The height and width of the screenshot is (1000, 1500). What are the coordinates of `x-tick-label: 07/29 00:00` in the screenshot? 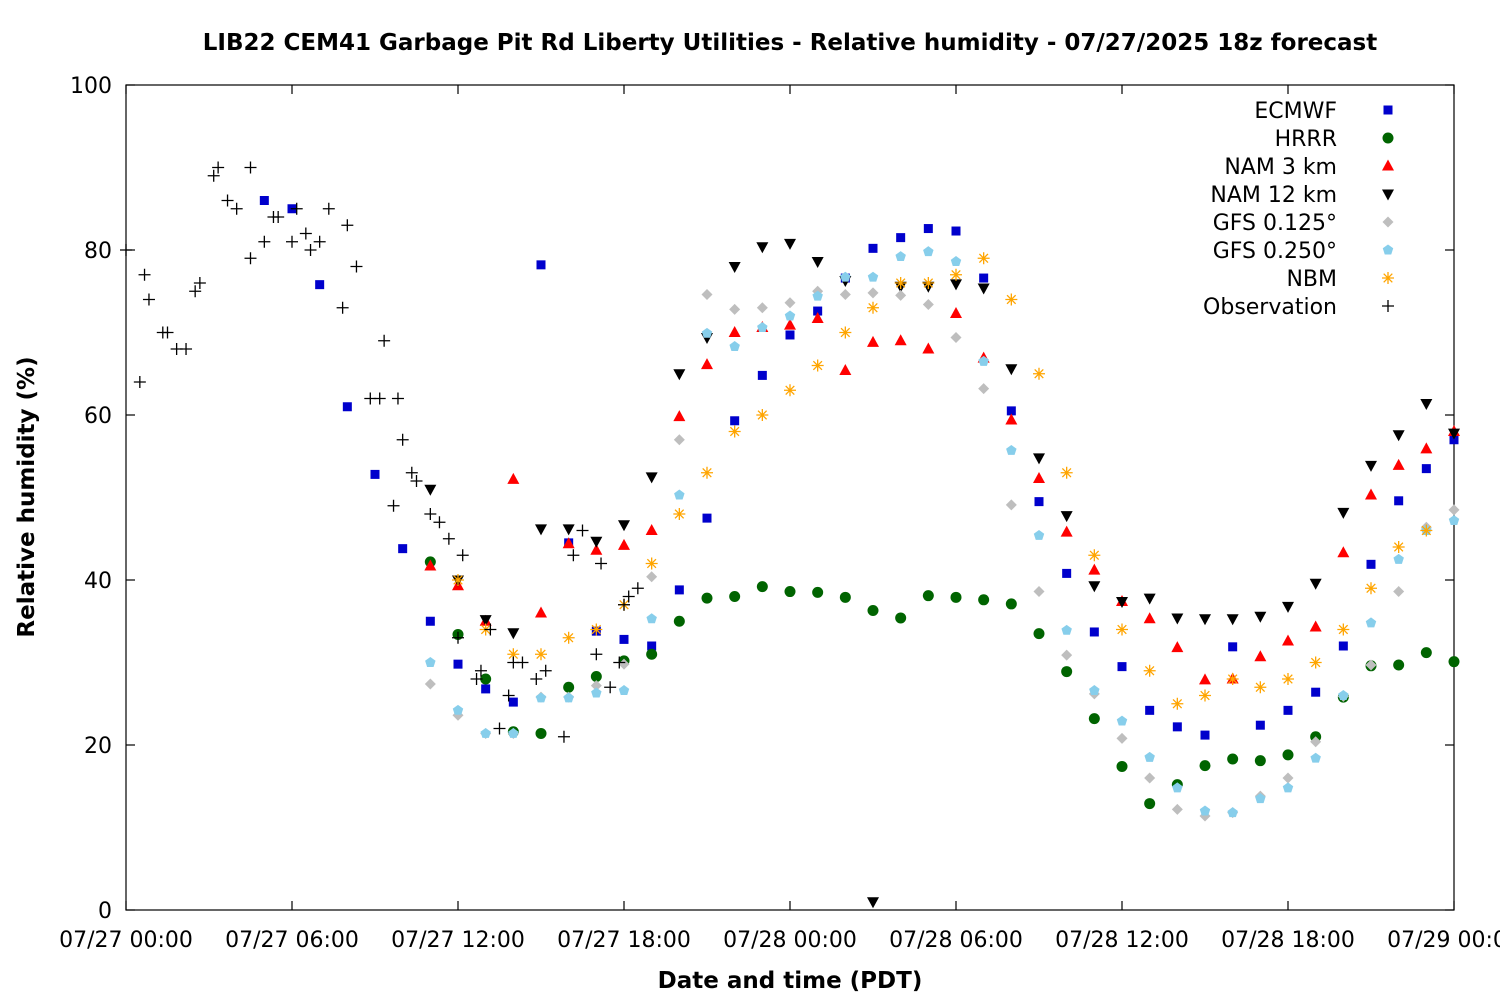 It's located at (1443, 940).